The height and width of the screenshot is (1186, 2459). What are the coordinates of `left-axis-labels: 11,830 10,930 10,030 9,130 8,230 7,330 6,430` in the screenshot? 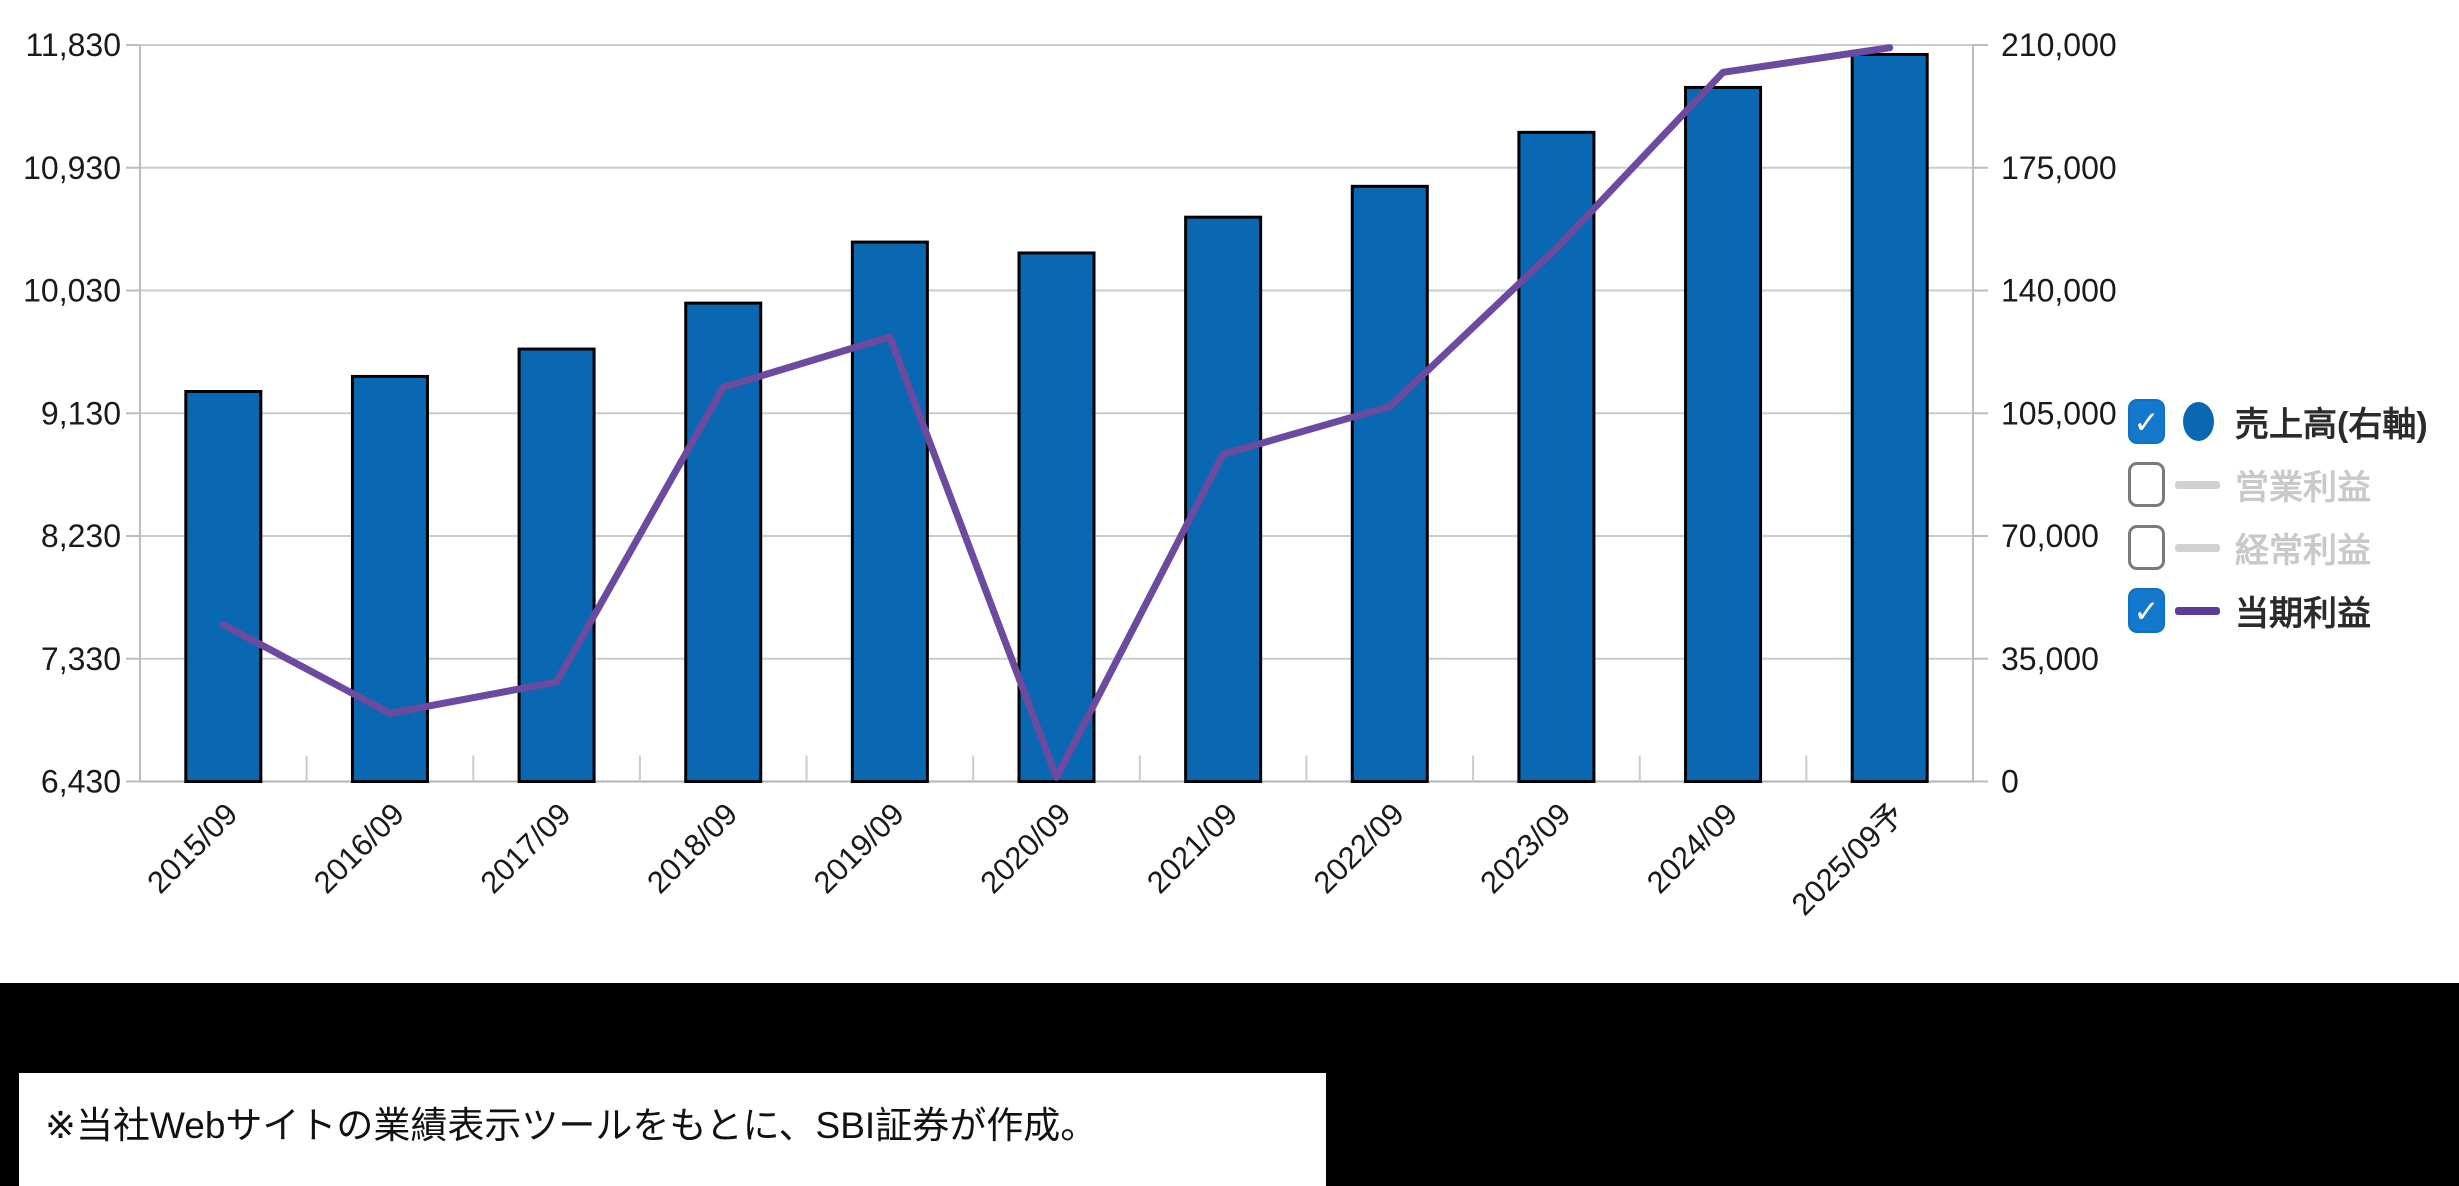 It's located at (72, 413).